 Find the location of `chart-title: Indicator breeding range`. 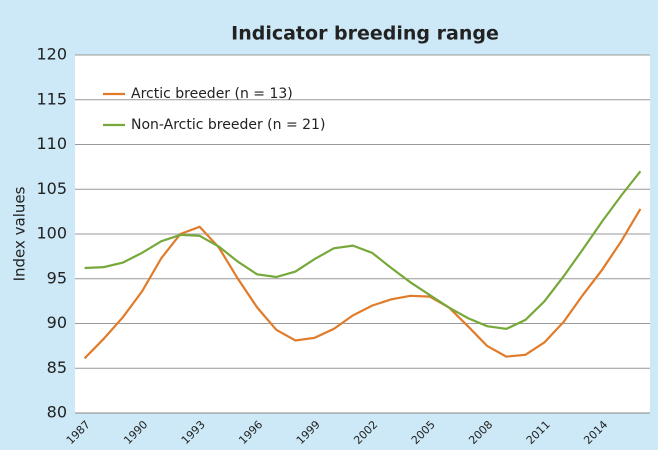

chart-title: Indicator breeding range is located at coordinates (365, 34).